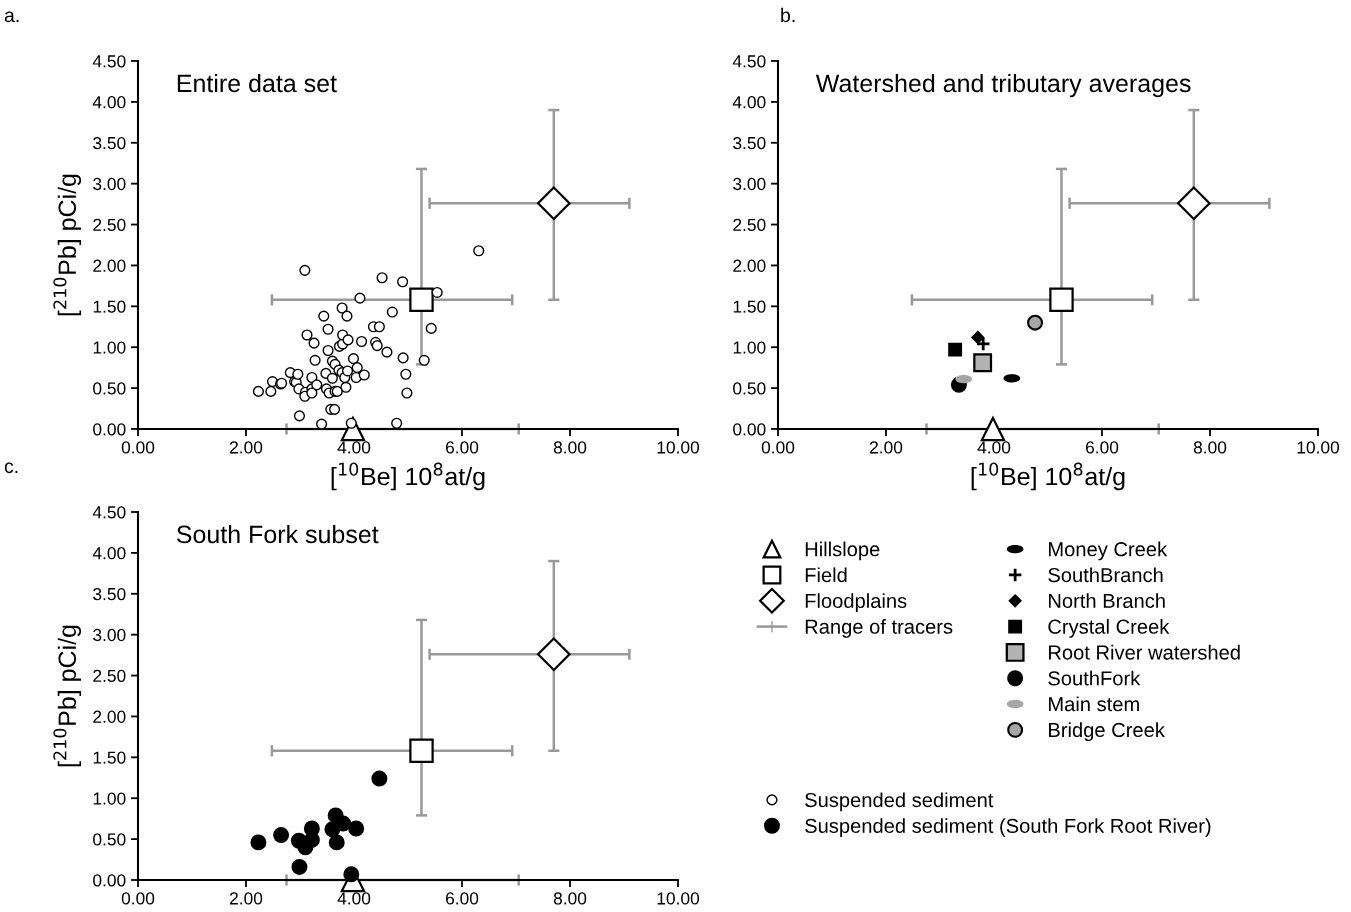 The width and height of the screenshot is (1351, 912). Describe the element at coordinates (1108, 551) in the screenshot. I see `legend-label: Money Creek` at that location.